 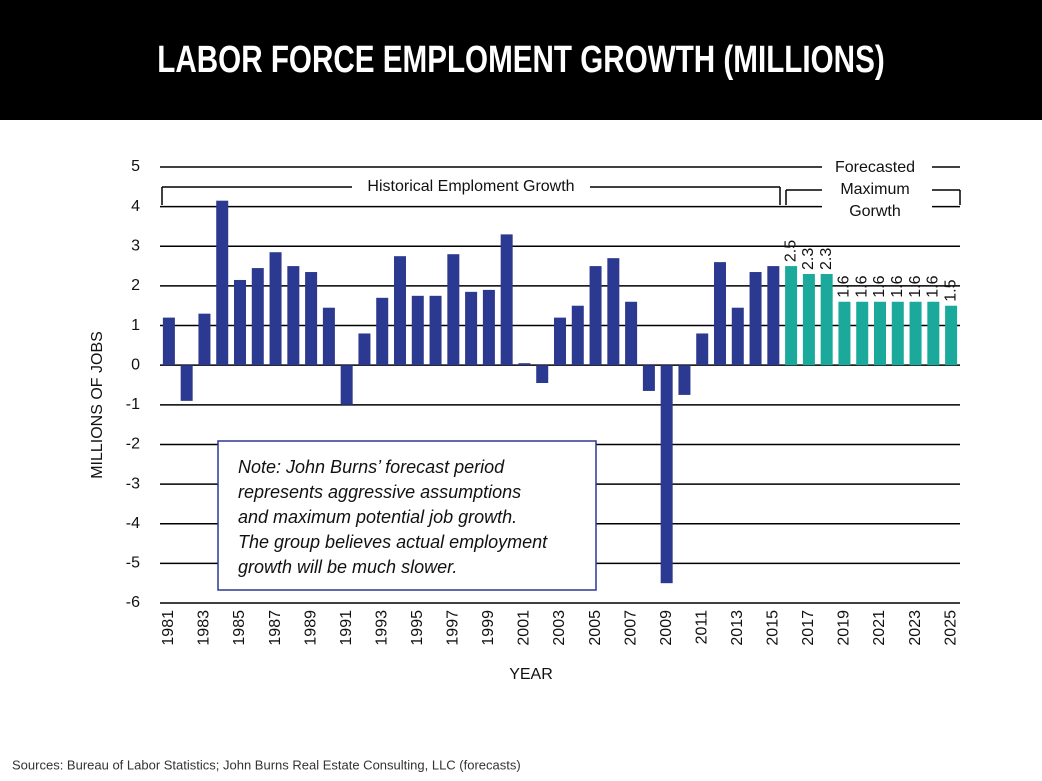 What do you see at coordinates (524, 628) in the screenshot?
I see `x-tick-label: 2001` at bounding box center [524, 628].